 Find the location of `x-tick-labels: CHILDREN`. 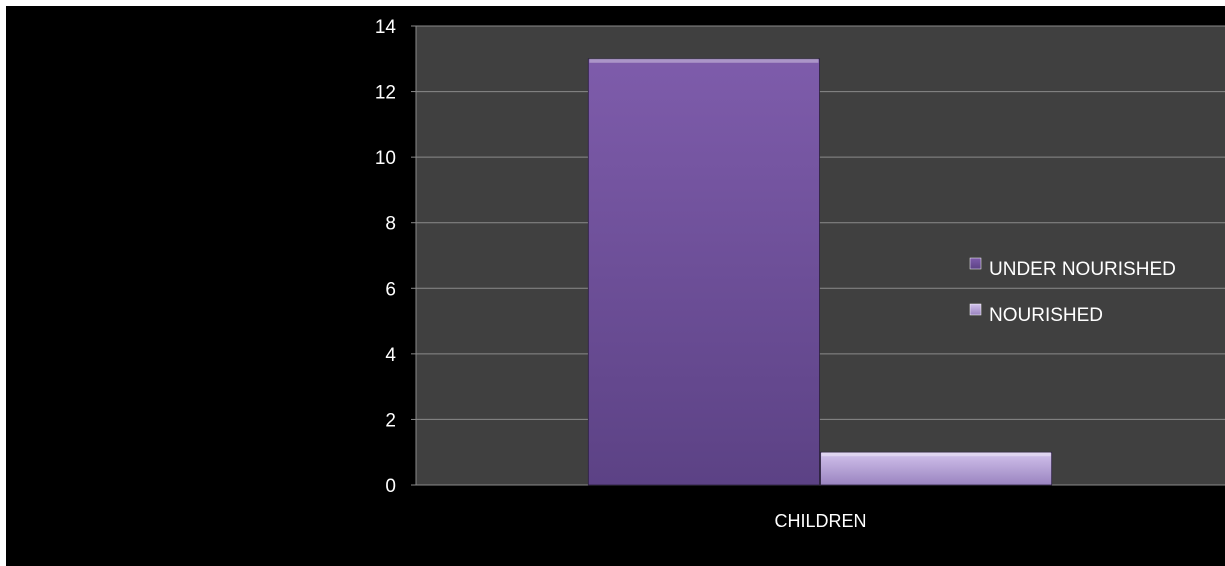

x-tick-labels: CHILDREN is located at coordinates (820, 521).